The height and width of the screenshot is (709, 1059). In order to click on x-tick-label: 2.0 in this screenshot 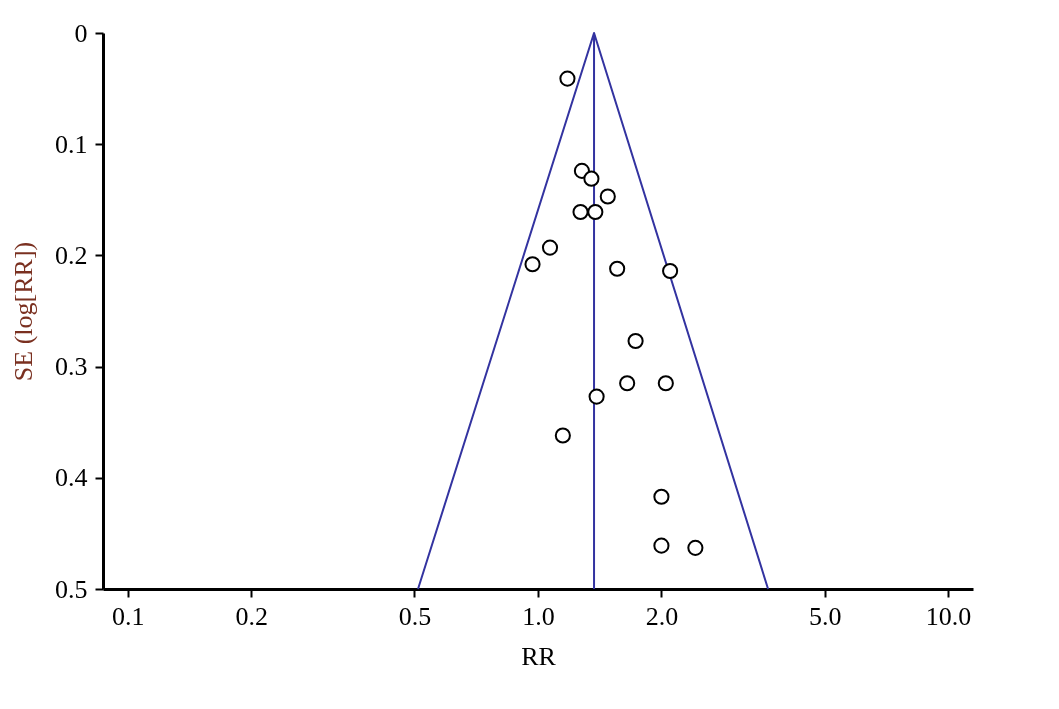, I will do `click(662, 616)`.